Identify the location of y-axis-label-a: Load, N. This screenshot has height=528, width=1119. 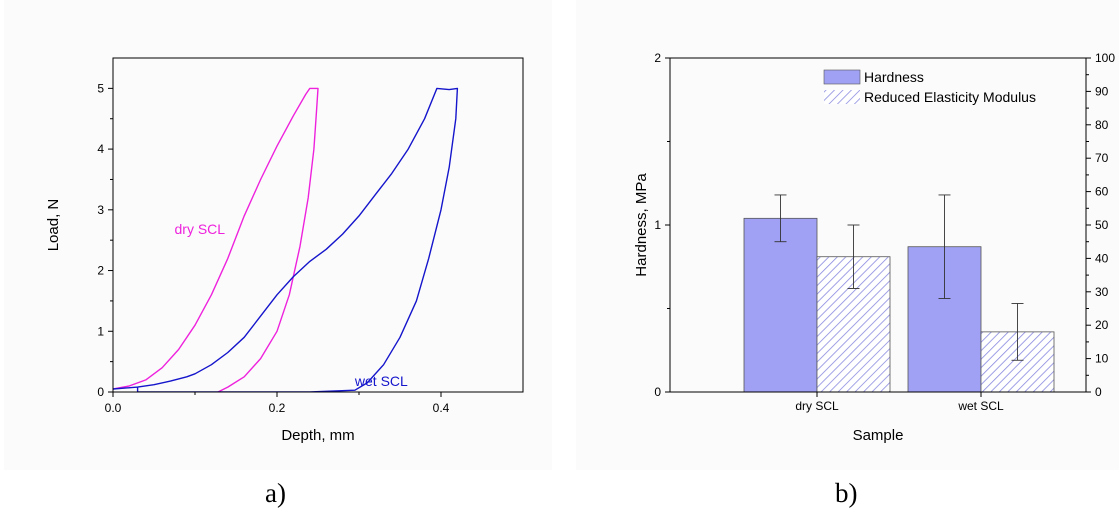
(53, 225).